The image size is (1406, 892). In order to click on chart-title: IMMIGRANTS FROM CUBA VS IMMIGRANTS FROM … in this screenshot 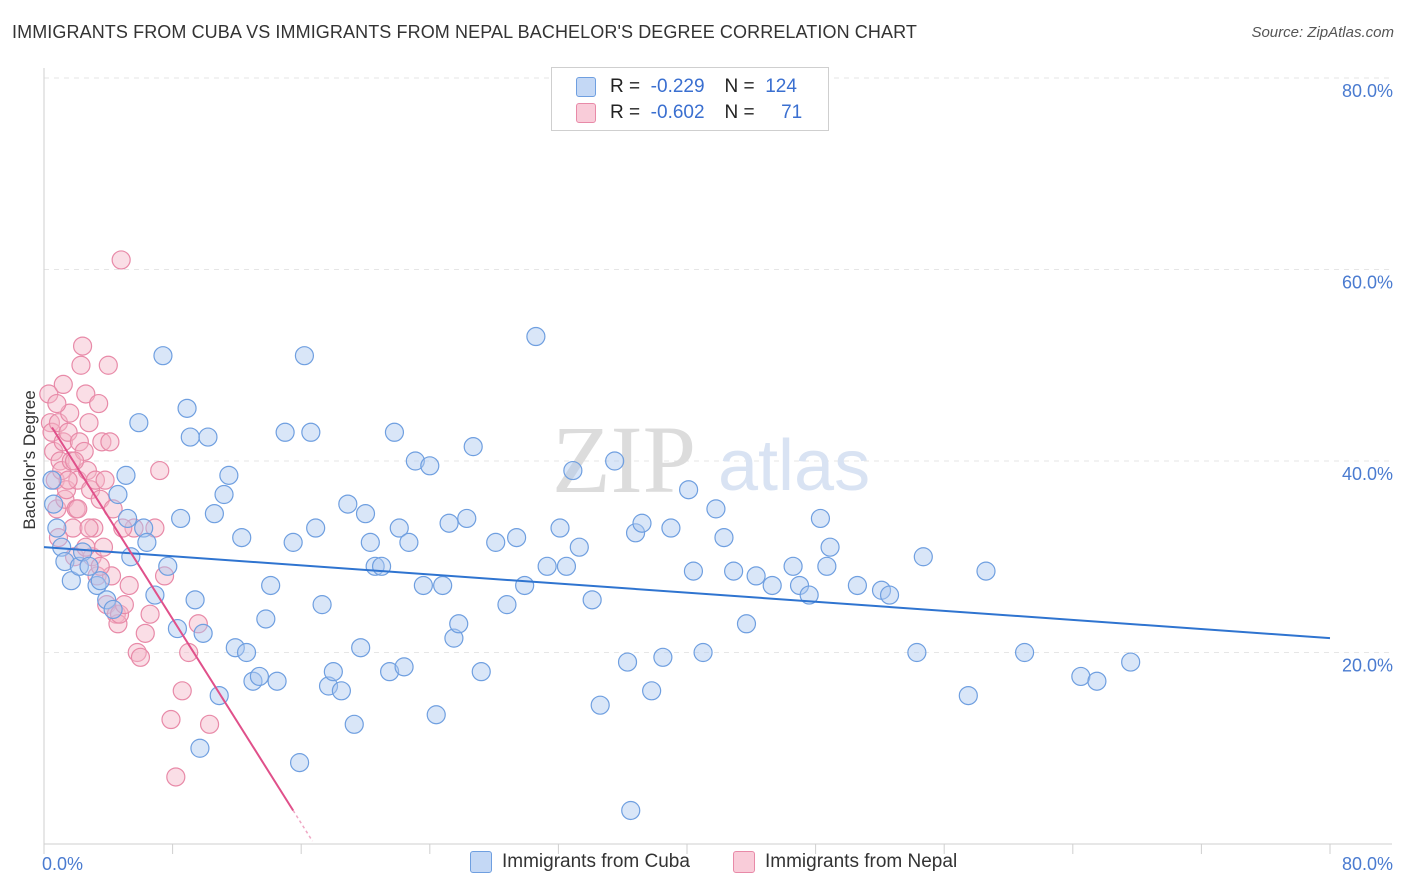, I will do `click(464, 32)`.